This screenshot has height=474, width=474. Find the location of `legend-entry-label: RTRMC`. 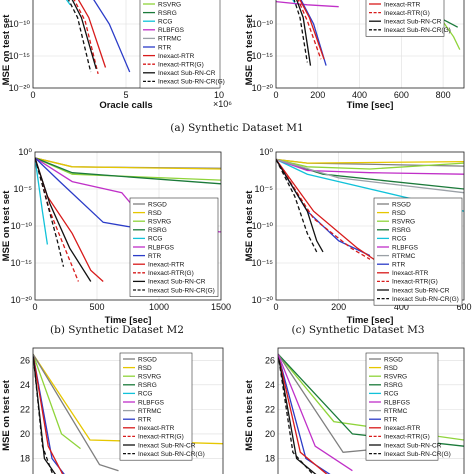

legend-entry-label: RTRMC is located at coordinates (404, 256).